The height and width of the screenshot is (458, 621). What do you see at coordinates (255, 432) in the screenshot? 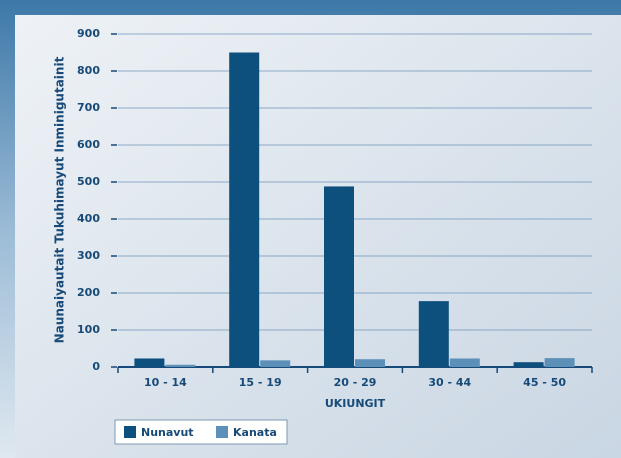
I see `legend-label: Kanata` at bounding box center [255, 432].